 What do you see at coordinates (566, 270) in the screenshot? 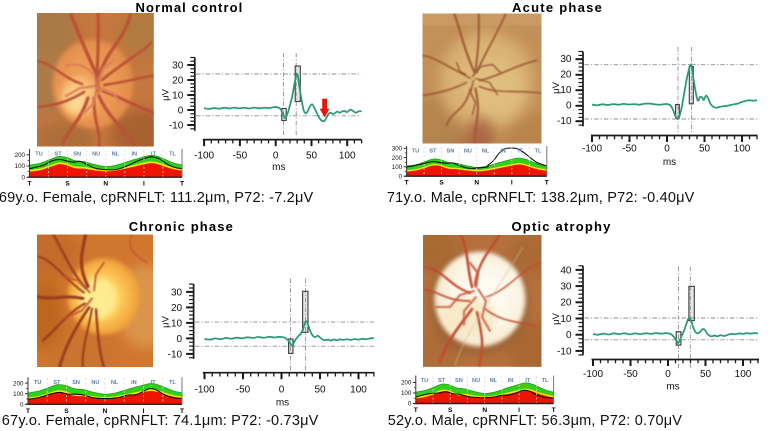
I see `svg-text: 40` at bounding box center [566, 270].